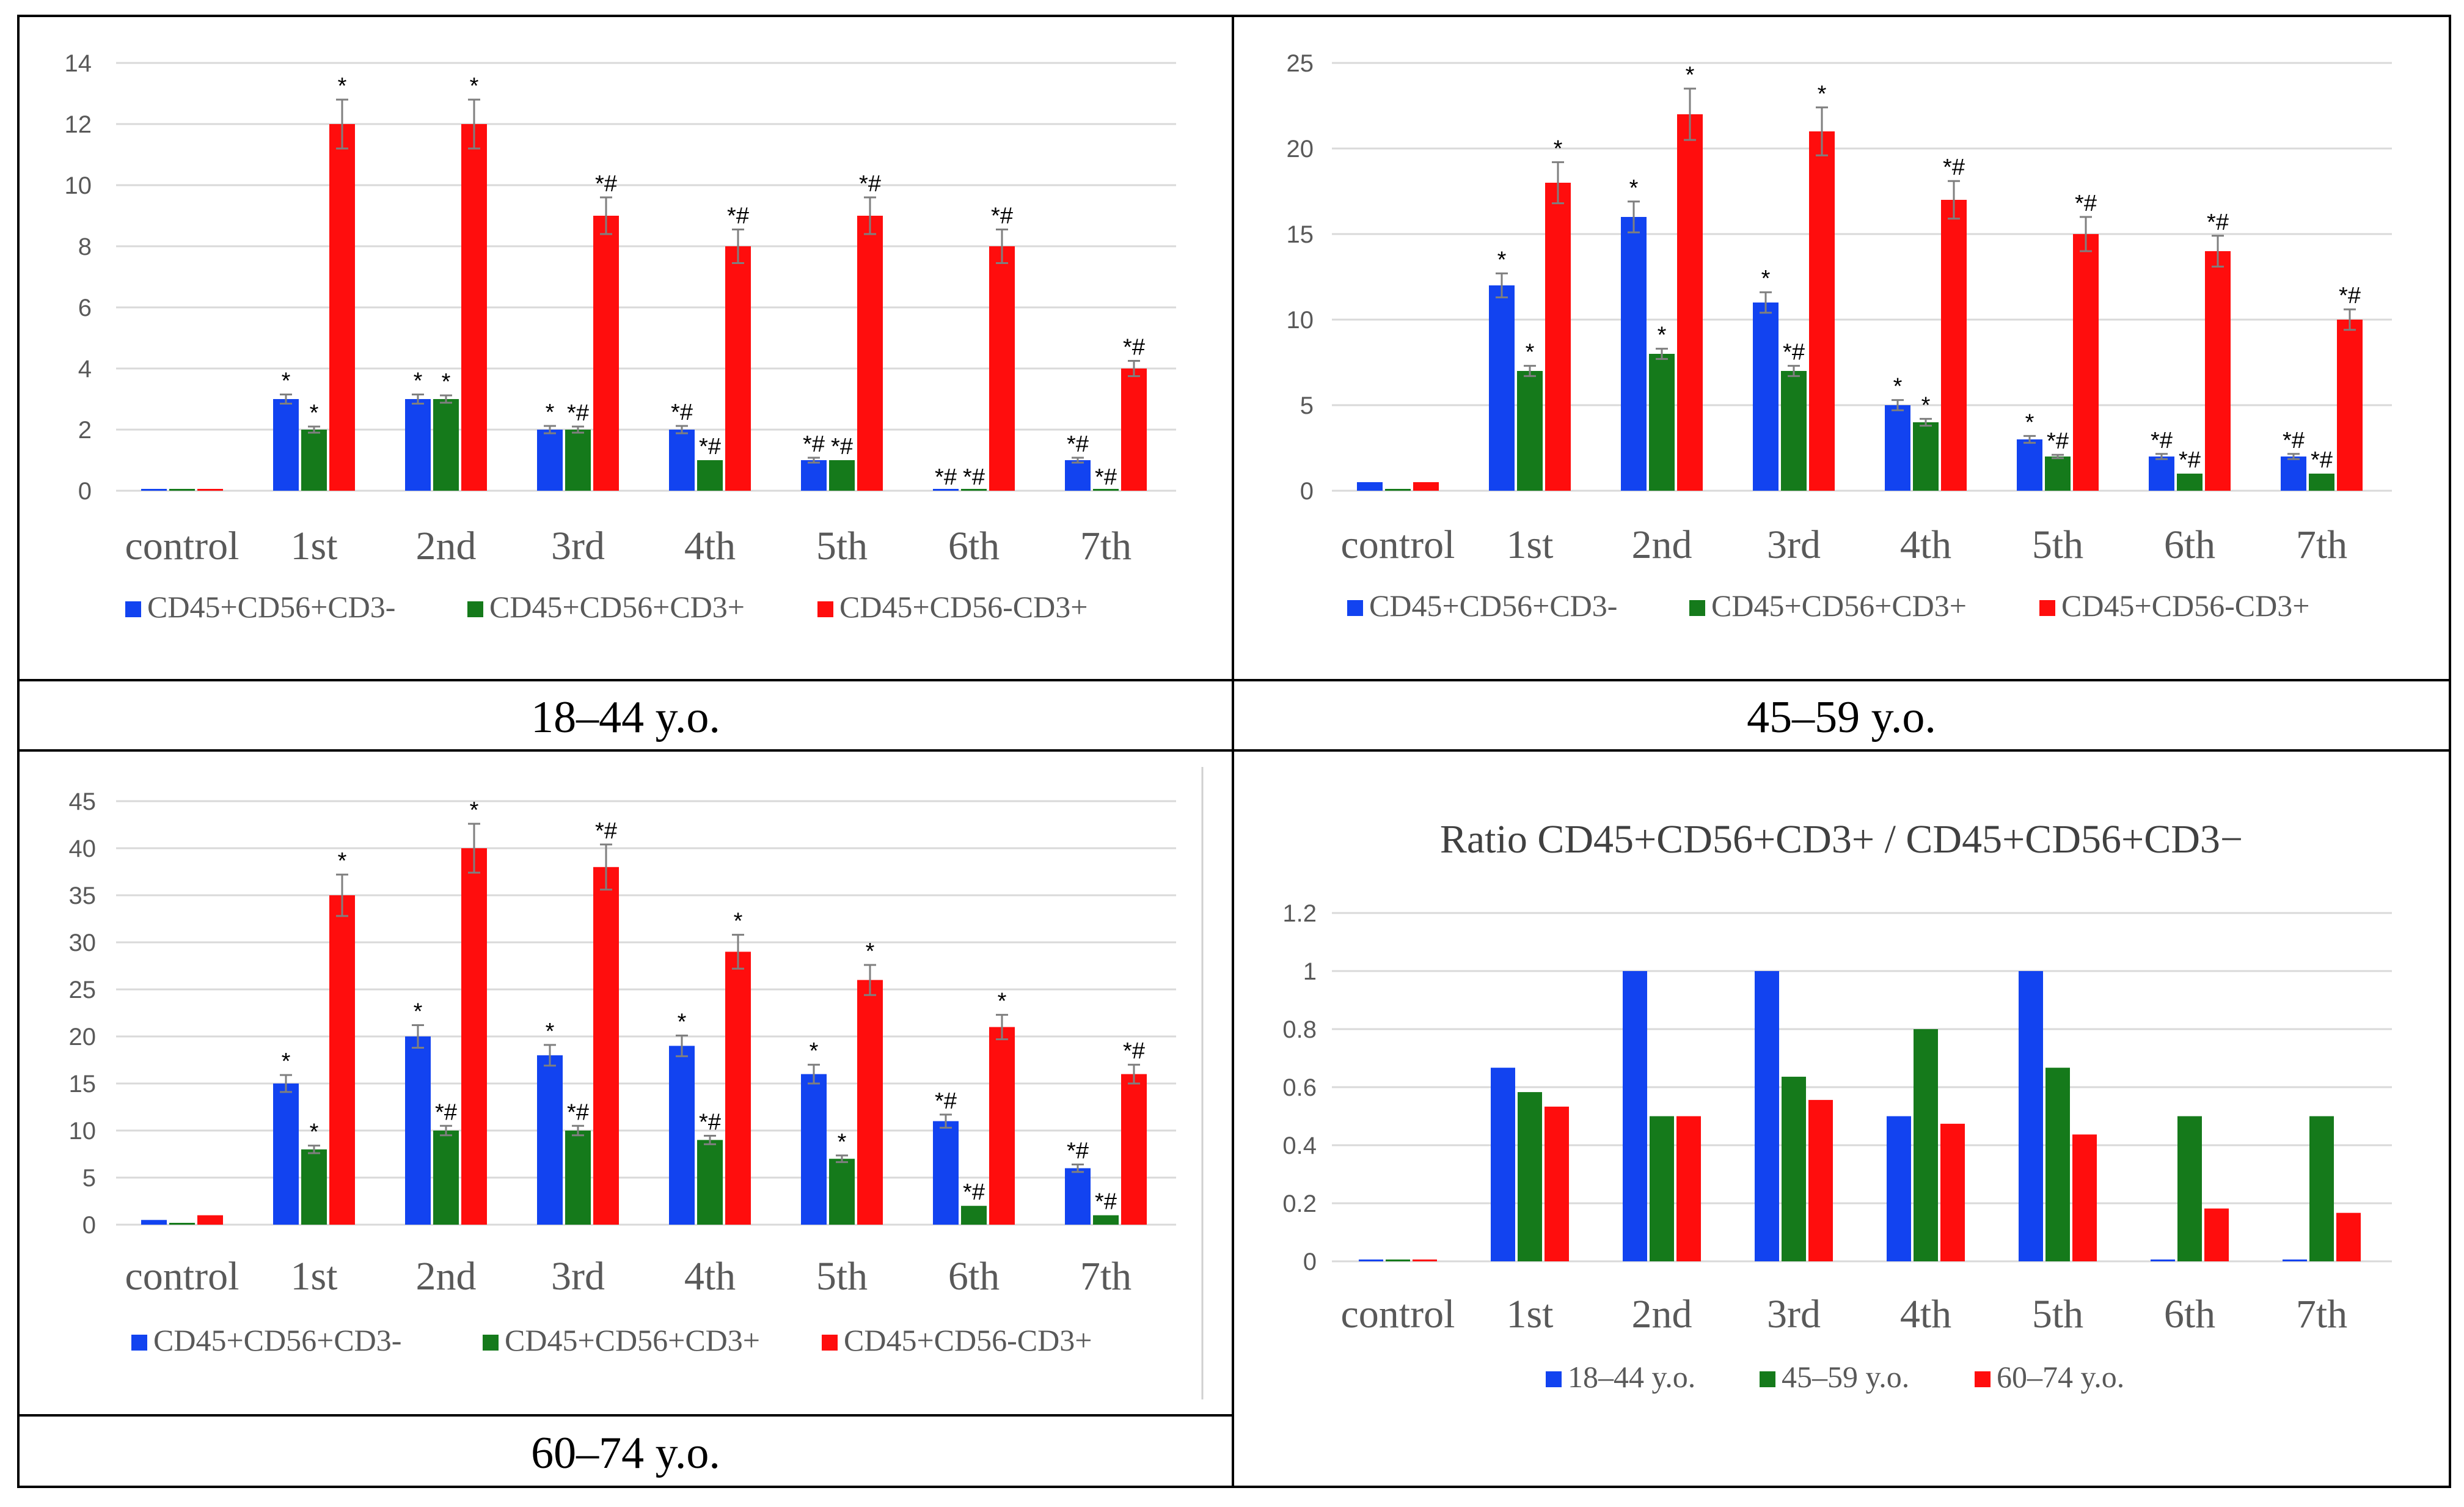 The height and width of the screenshot is (1507, 2464). What do you see at coordinates (139, 1343) in the screenshot?
I see `legend-swatch-blue` at bounding box center [139, 1343].